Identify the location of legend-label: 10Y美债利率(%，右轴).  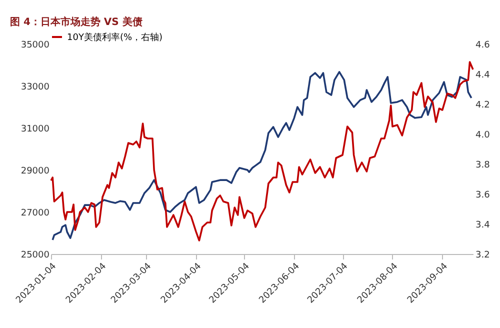
(115, 37).